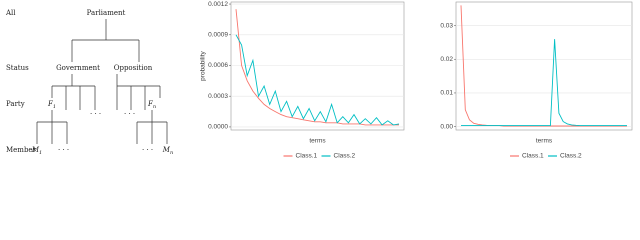 Image resolution: width=640 pixels, height=240 pixels. I want to click on node: Parliament, so click(106, 13).